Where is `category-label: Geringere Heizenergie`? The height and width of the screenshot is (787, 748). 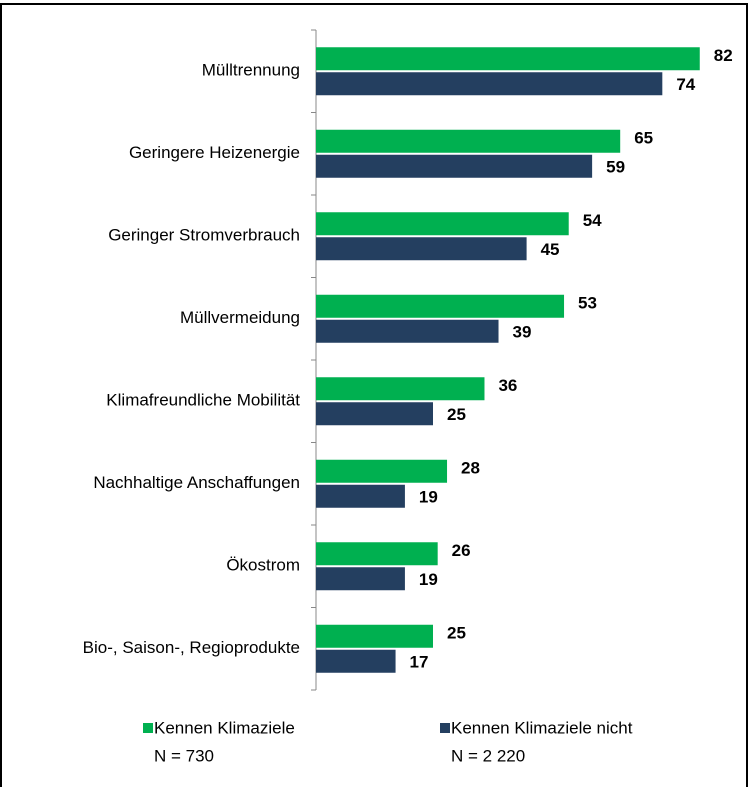
category-label: Geringere Heizenergie is located at coordinates (214, 152).